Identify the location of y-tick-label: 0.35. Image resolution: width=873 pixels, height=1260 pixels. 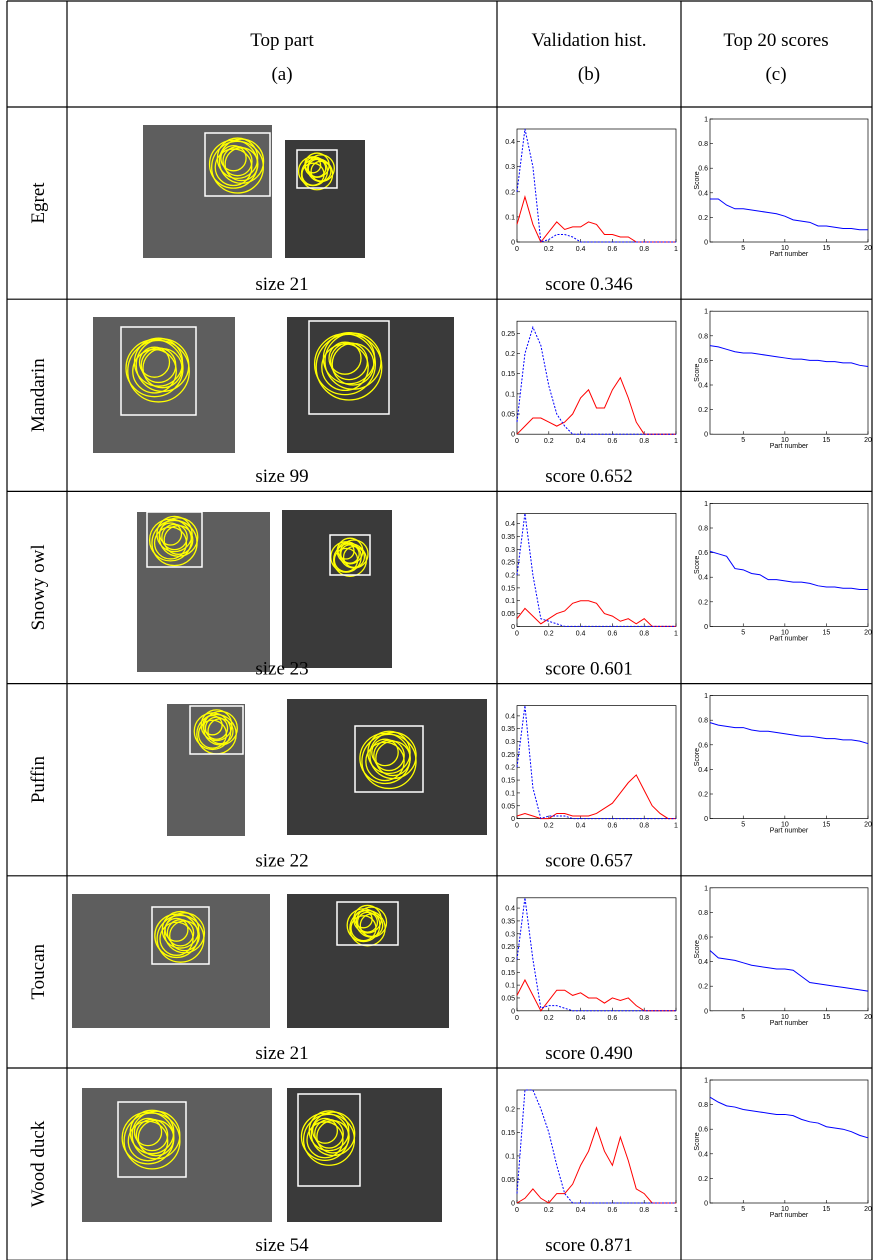
(508, 921).